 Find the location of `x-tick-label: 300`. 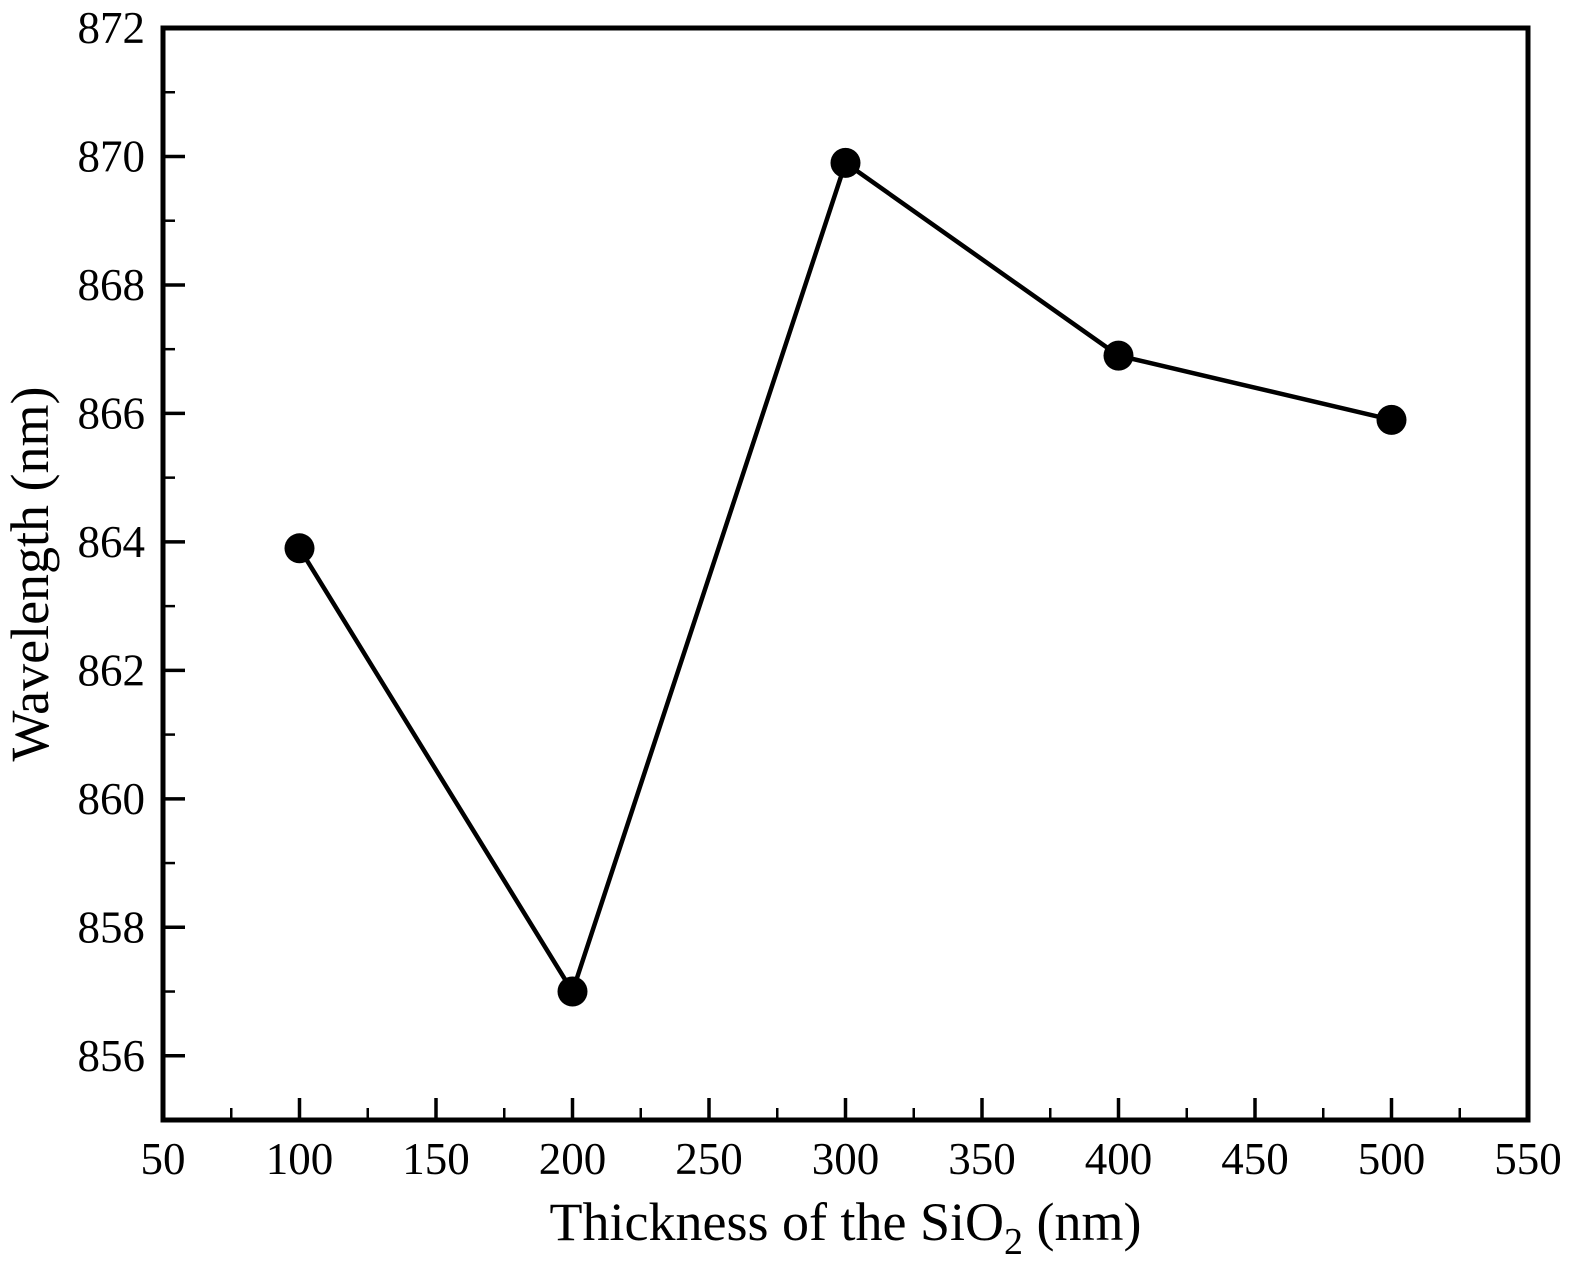

x-tick-label: 300 is located at coordinates (846, 1159).